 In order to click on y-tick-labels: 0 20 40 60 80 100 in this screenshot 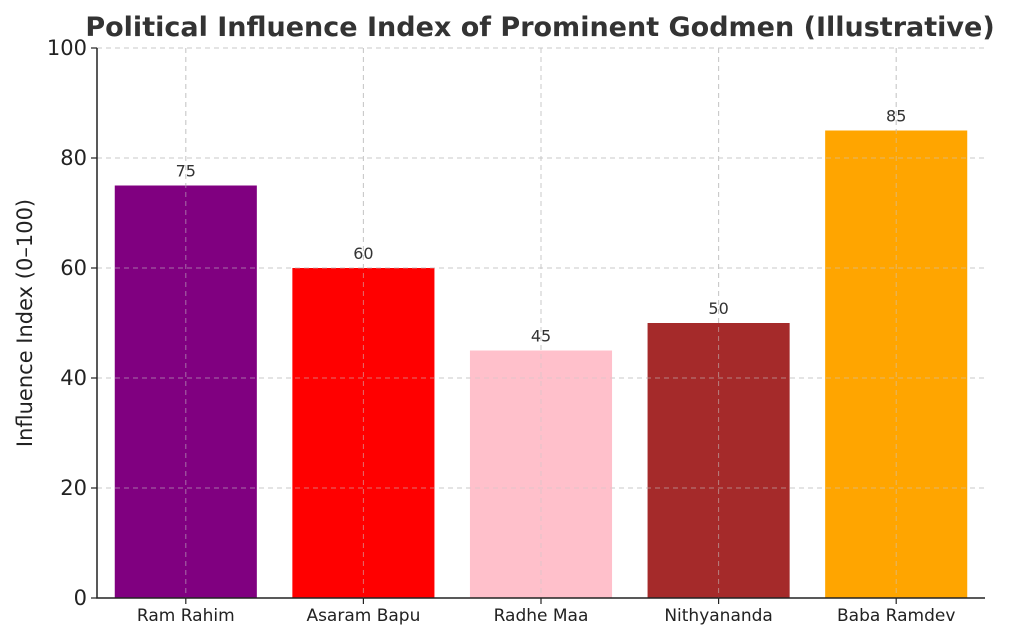, I will do `click(72, 323)`.